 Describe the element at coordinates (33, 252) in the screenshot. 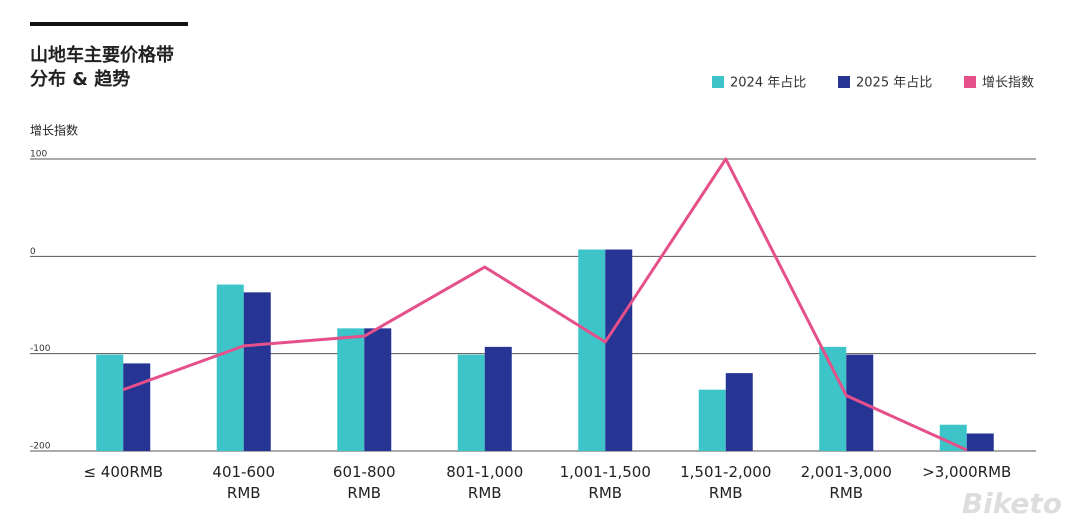

I see `y-tick-label: 0` at that location.